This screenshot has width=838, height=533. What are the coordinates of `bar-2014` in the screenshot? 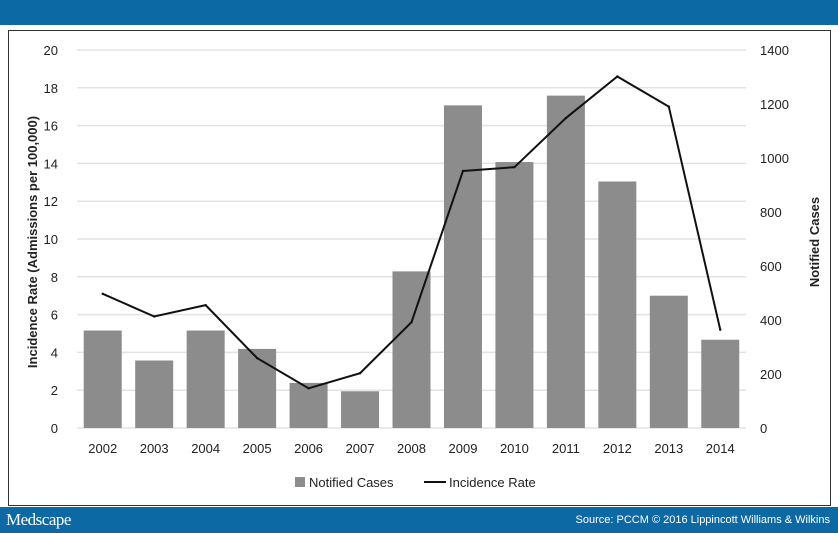 It's located at (720, 383).